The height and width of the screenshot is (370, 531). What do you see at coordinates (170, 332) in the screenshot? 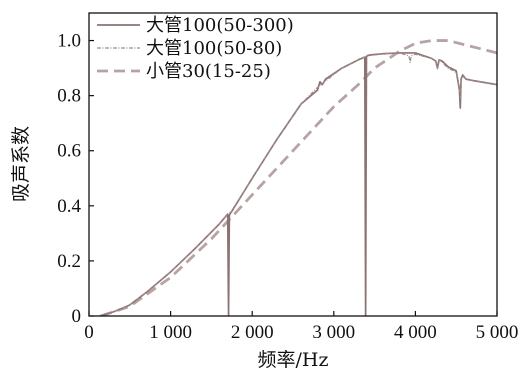
I see `x-tick-label: 1 000` at bounding box center [170, 332].